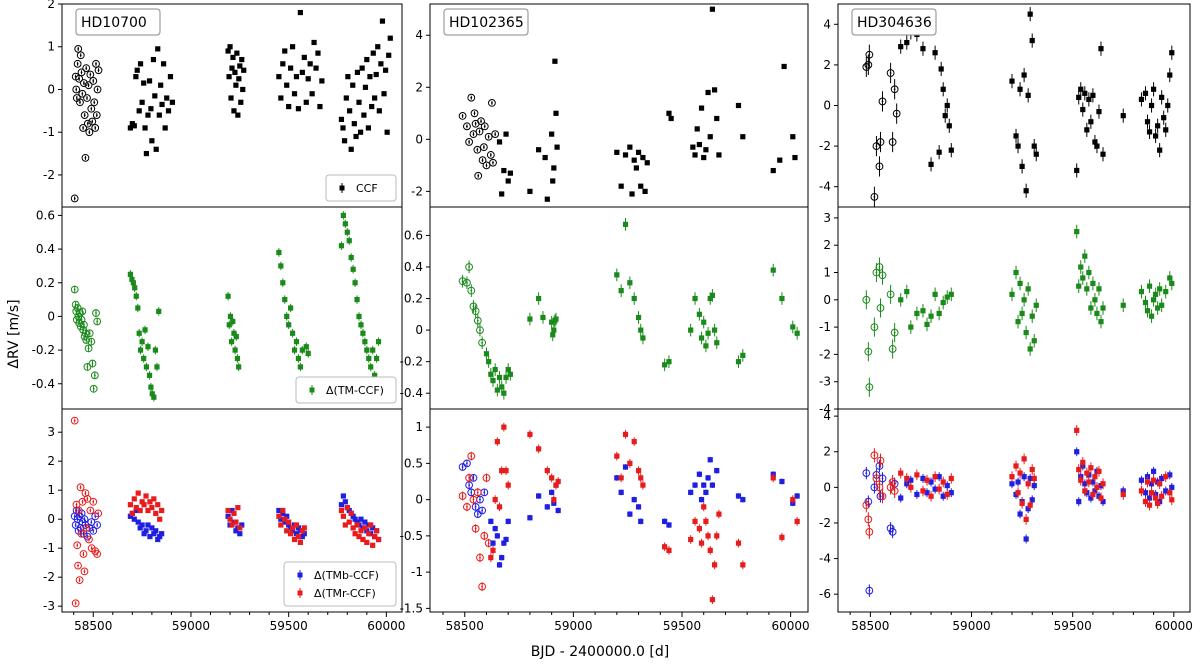 This screenshot has width=1200, height=665. I want to click on subplot-hd10700-row-0: -2 -1 0 1 2 HD10700 CCF, so click(223, 104).